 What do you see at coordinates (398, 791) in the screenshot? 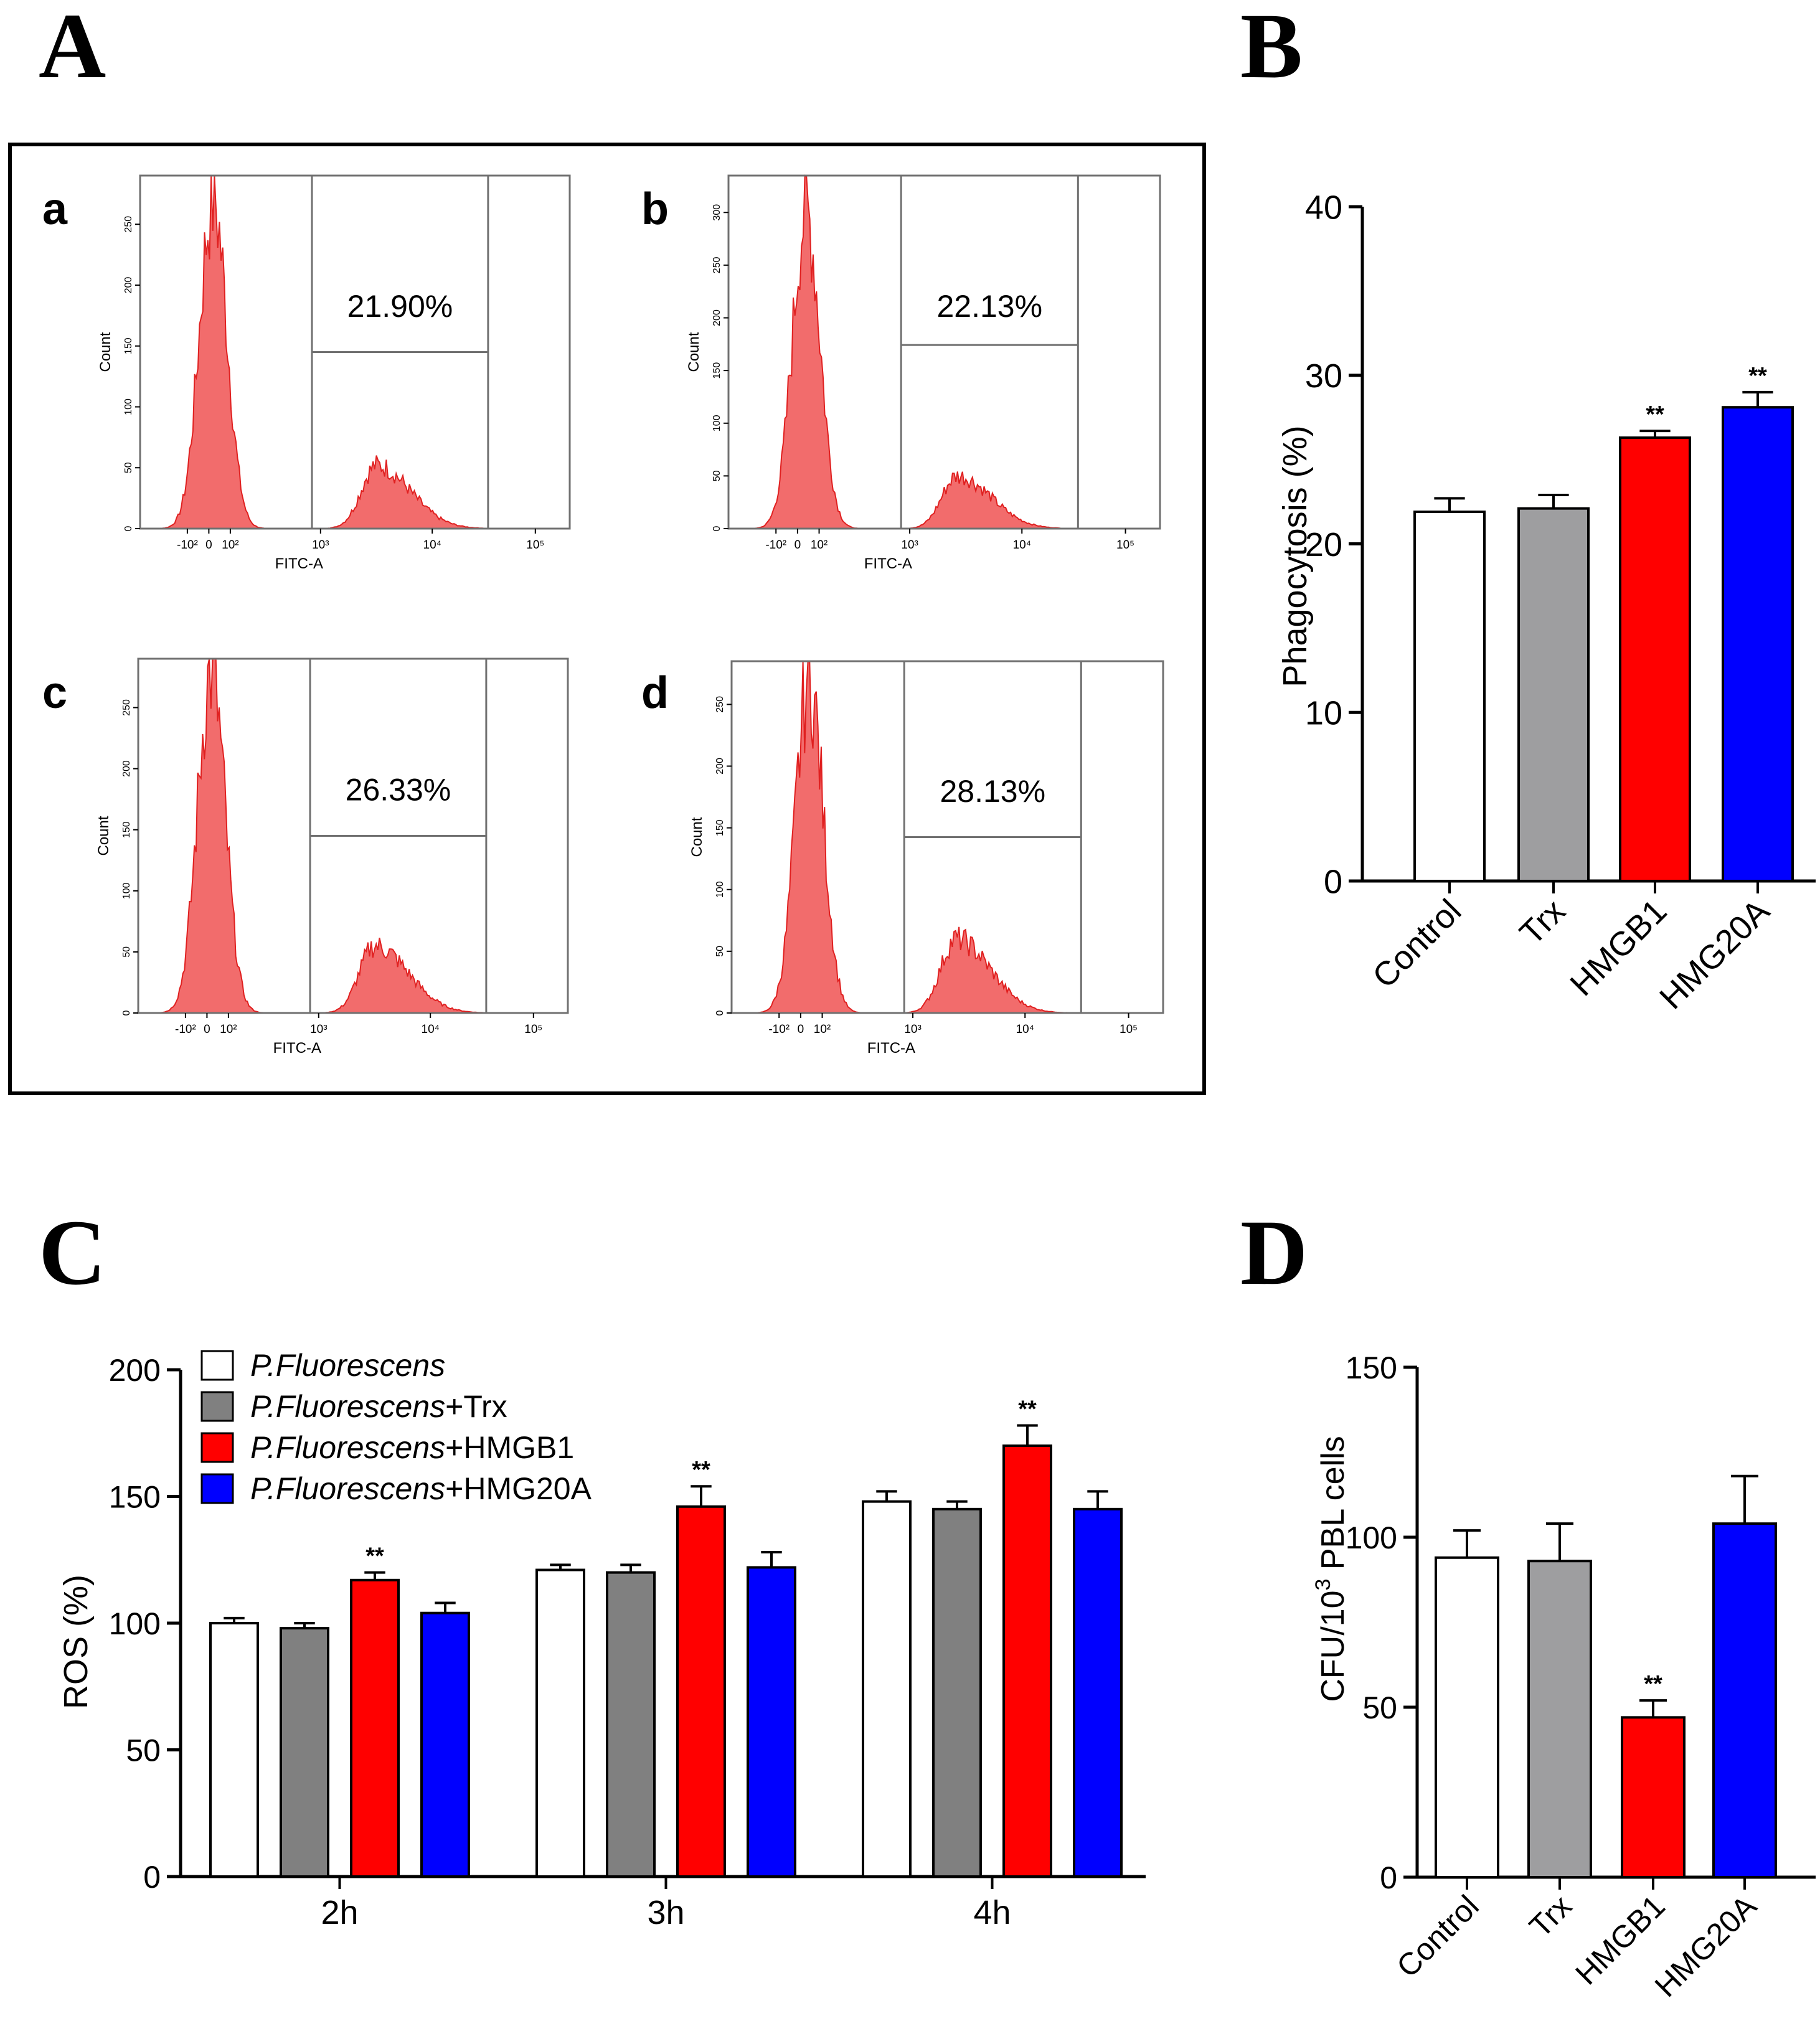
I see `gate-percent: 26.33%` at bounding box center [398, 791].